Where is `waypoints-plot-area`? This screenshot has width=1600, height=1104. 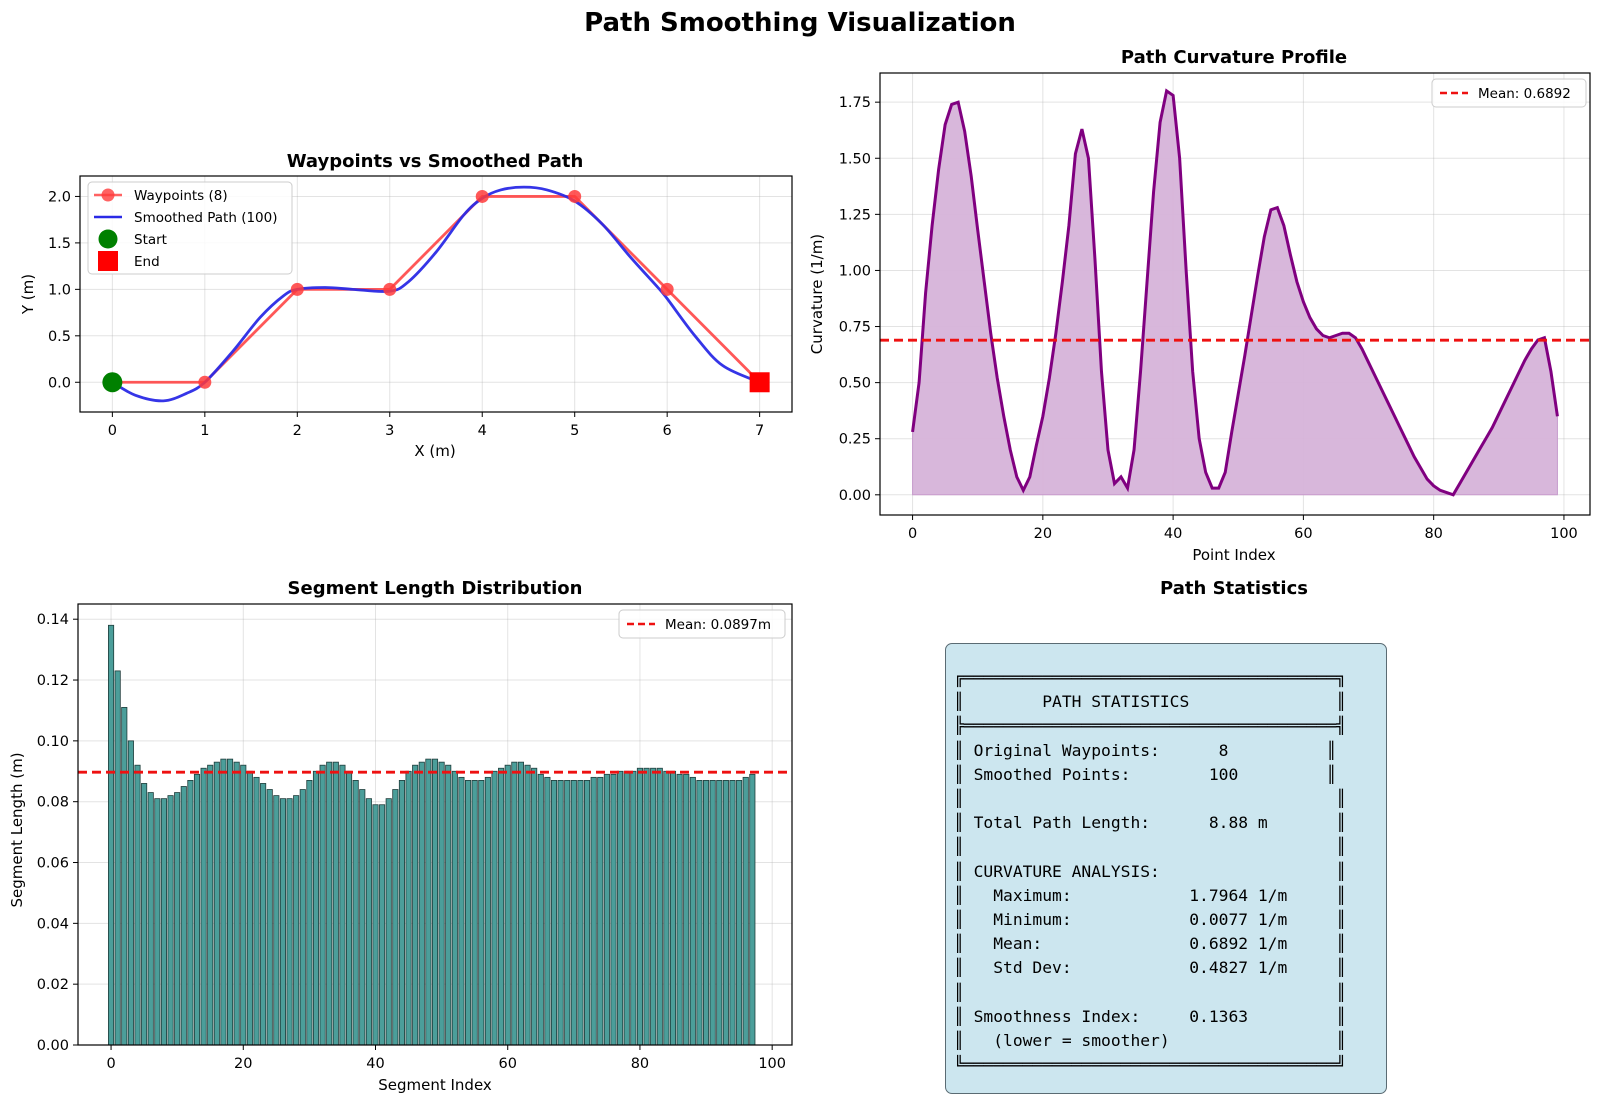
waypoints-plot-area is located at coordinates (436, 294).